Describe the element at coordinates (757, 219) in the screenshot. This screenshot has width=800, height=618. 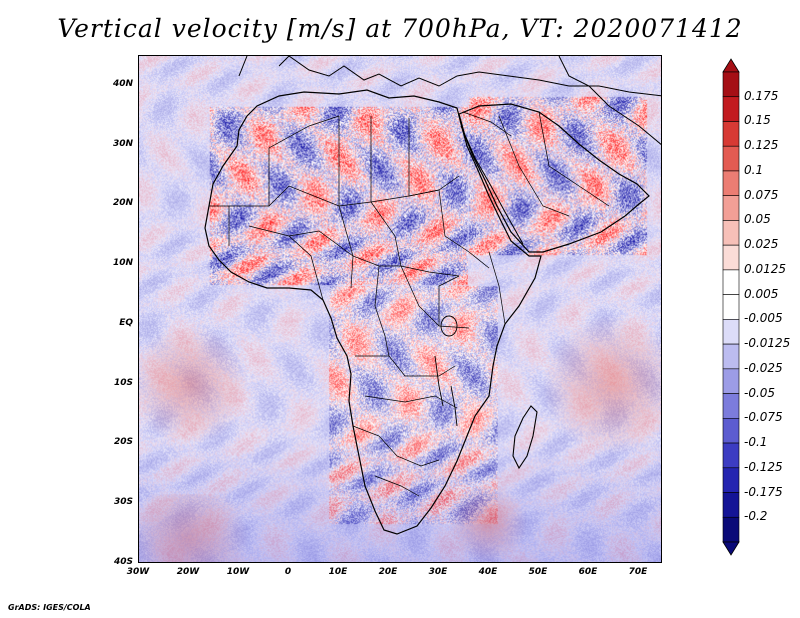
I see `colorbar-label: 0.05` at that location.